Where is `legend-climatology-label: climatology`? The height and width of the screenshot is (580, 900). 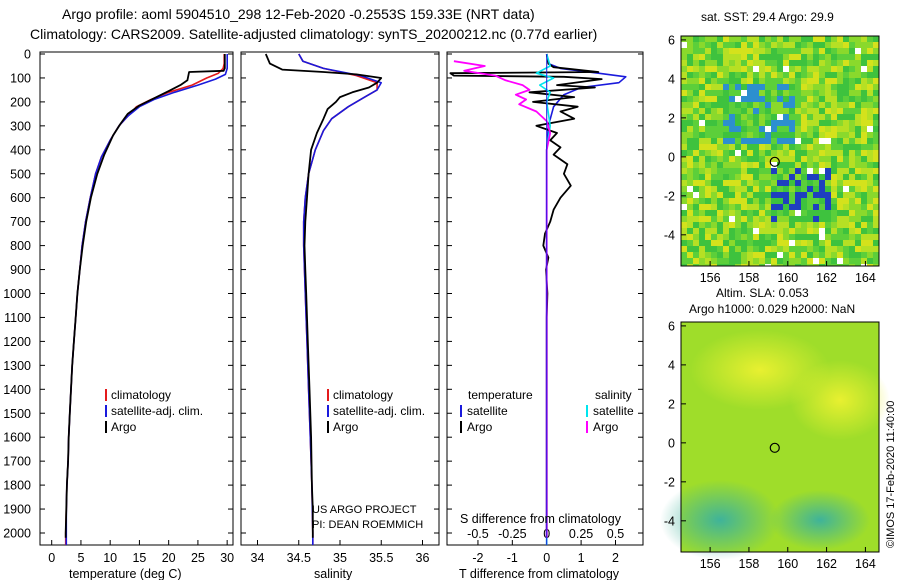 legend-climatology-label: climatology is located at coordinates (141, 395).